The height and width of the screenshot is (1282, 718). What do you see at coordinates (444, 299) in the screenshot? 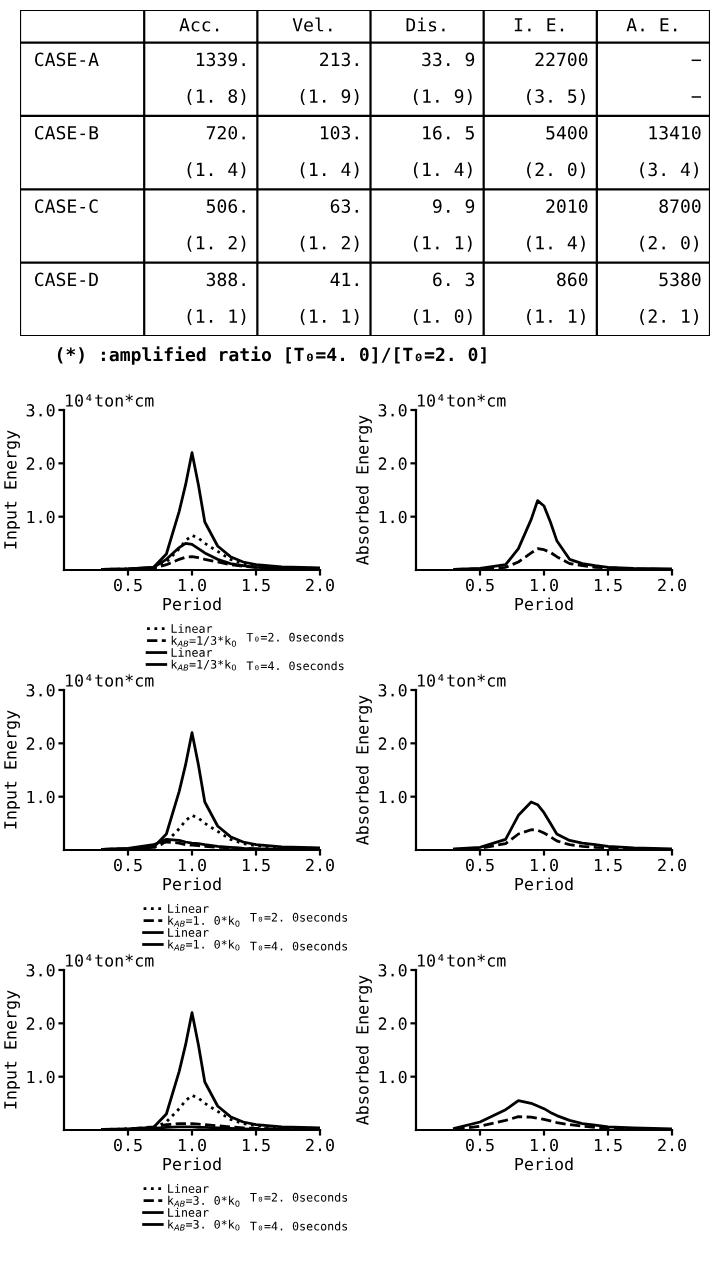
I see `text: 6. 3 (1. 0)` at bounding box center [444, 299].